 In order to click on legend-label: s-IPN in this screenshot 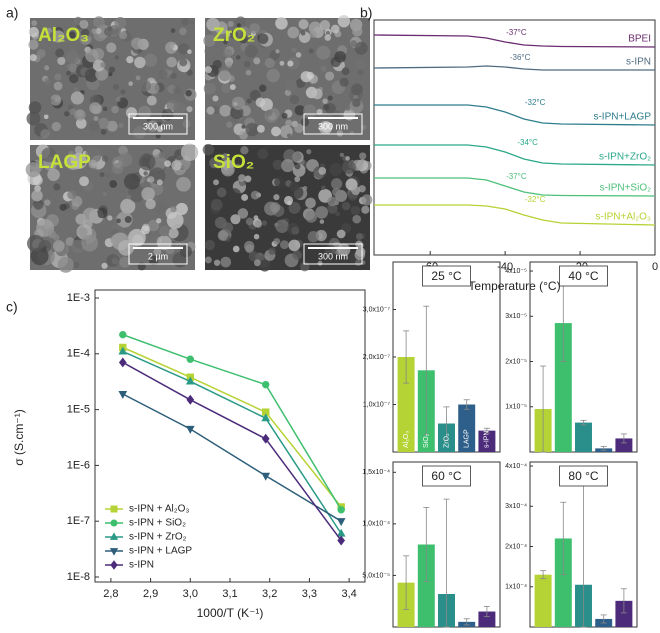, I will do `click(141, 565)`.